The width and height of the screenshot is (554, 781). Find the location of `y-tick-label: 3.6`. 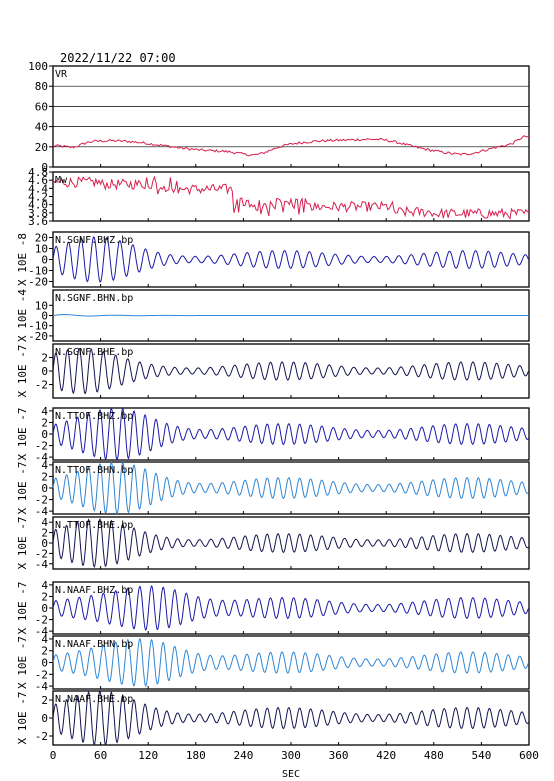

y-tick-label: 3.6 is located at coordinates (38, 221).